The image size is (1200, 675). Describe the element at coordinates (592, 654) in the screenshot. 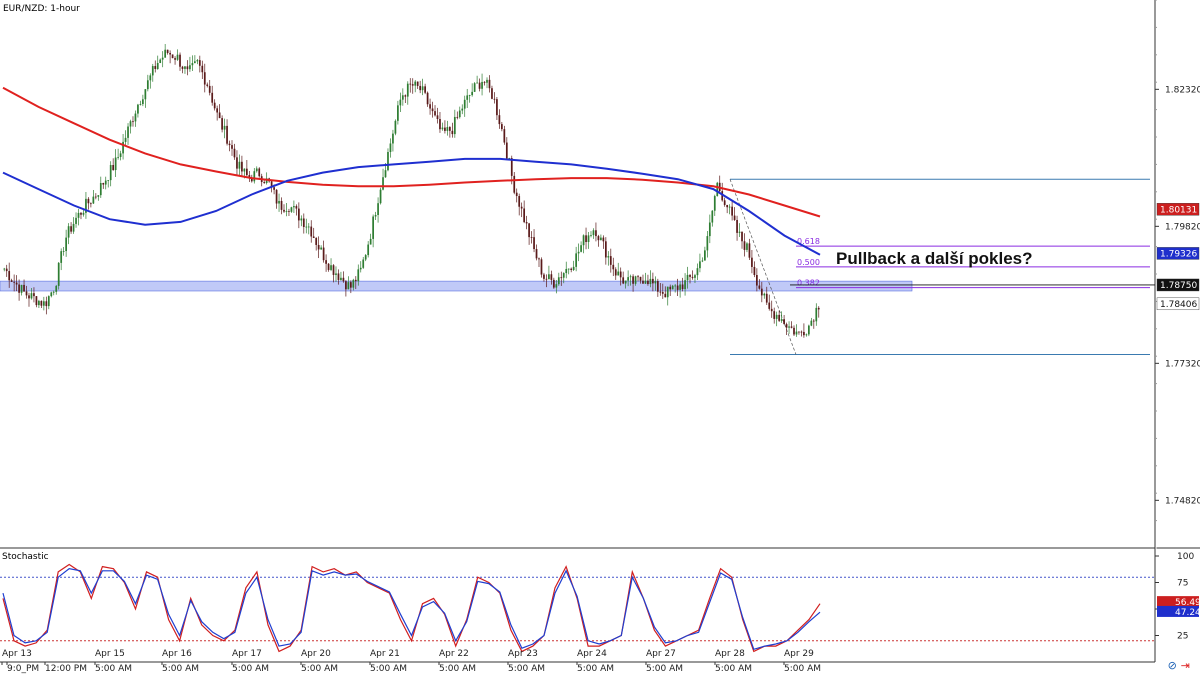

I see `time-tick-label: Apr 24` at that location.